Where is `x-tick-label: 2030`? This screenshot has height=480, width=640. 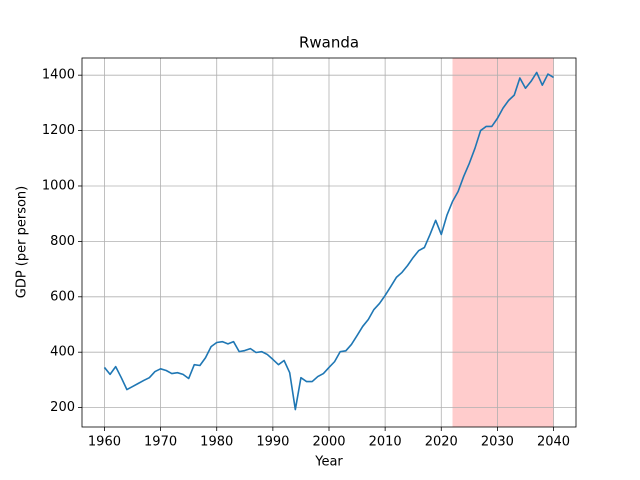 x-tick-label: 2030 is located at coordinates (497, 442).